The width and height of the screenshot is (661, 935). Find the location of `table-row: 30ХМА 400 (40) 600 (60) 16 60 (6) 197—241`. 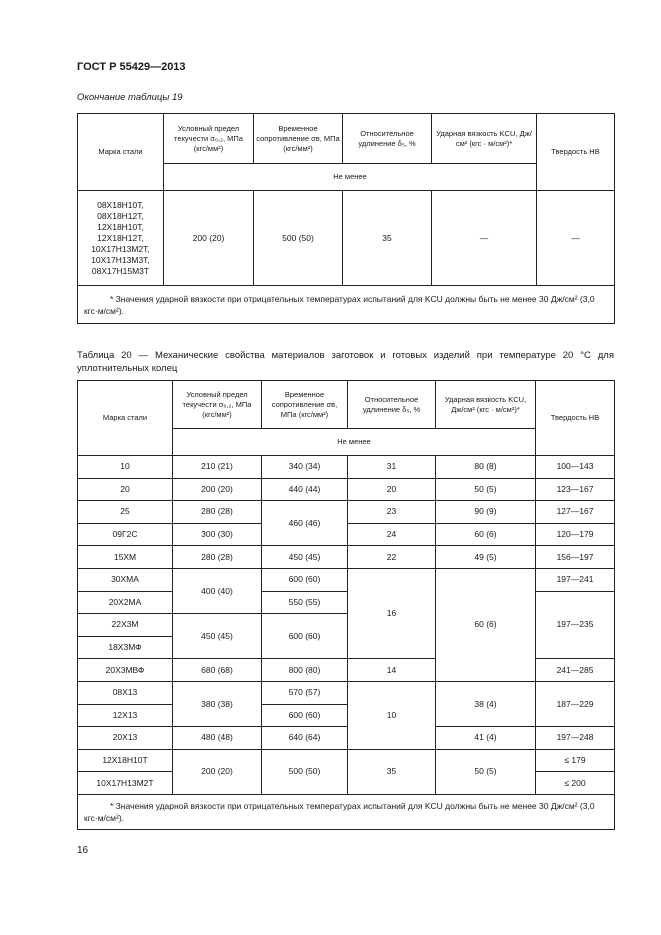

table-row: 30ХМА 400 (40) 600 (60) 16 60 (6) 197—241 is located at coordinates (346, 624).